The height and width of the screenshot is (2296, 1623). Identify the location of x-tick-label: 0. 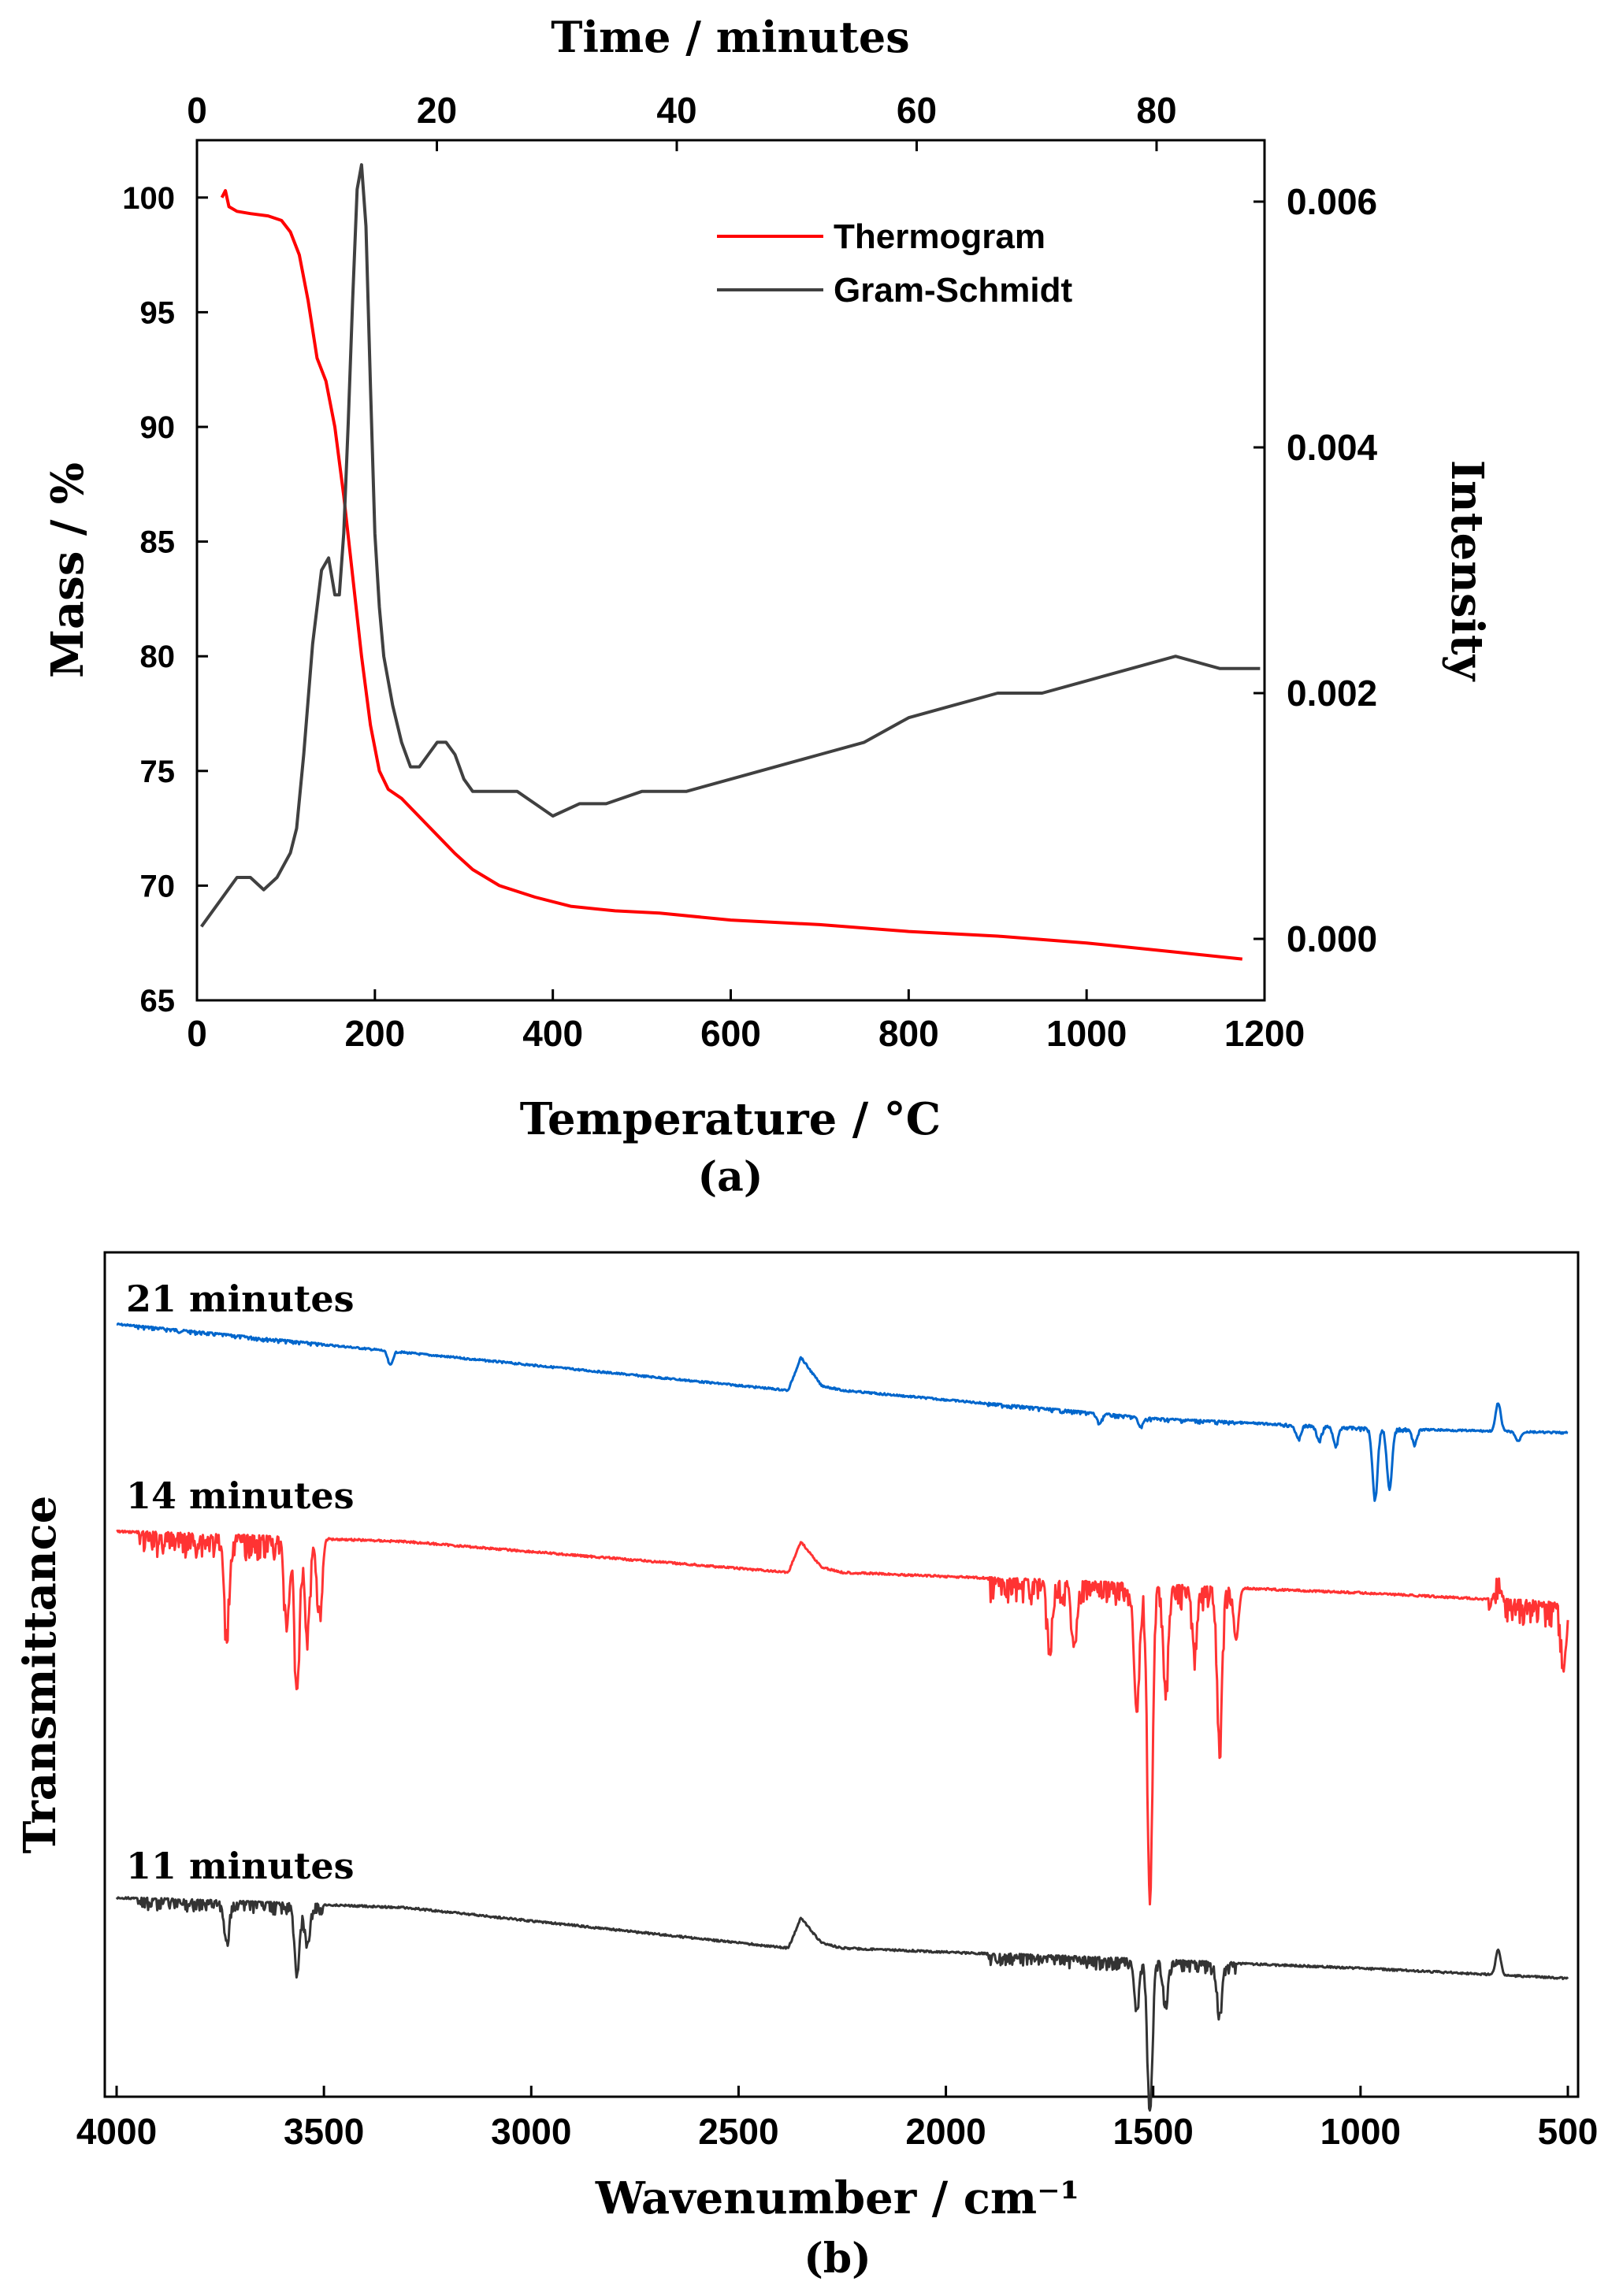
(197, 1033).